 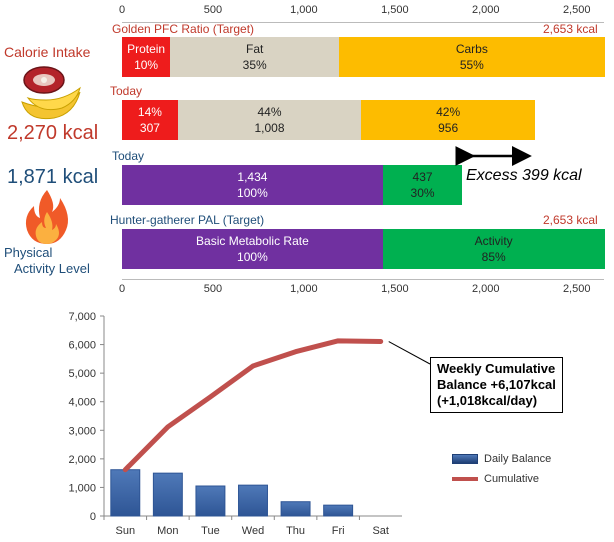 What do you see at coordinates (82, 374) in the screenshot?
I see `y-tick-label: 5,000` at bounding box center [82, 374].